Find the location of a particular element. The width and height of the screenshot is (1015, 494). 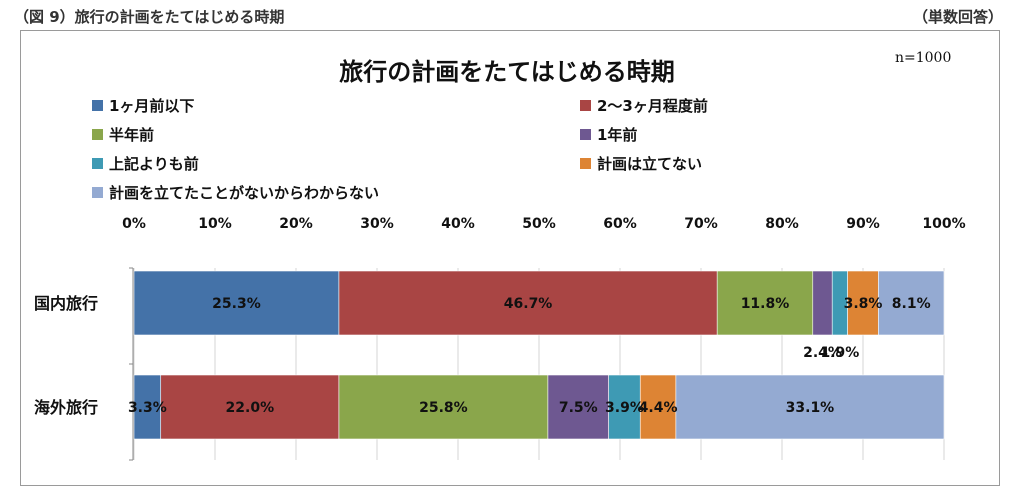

data-label: 11.8% is located at coordinates (765, 304).